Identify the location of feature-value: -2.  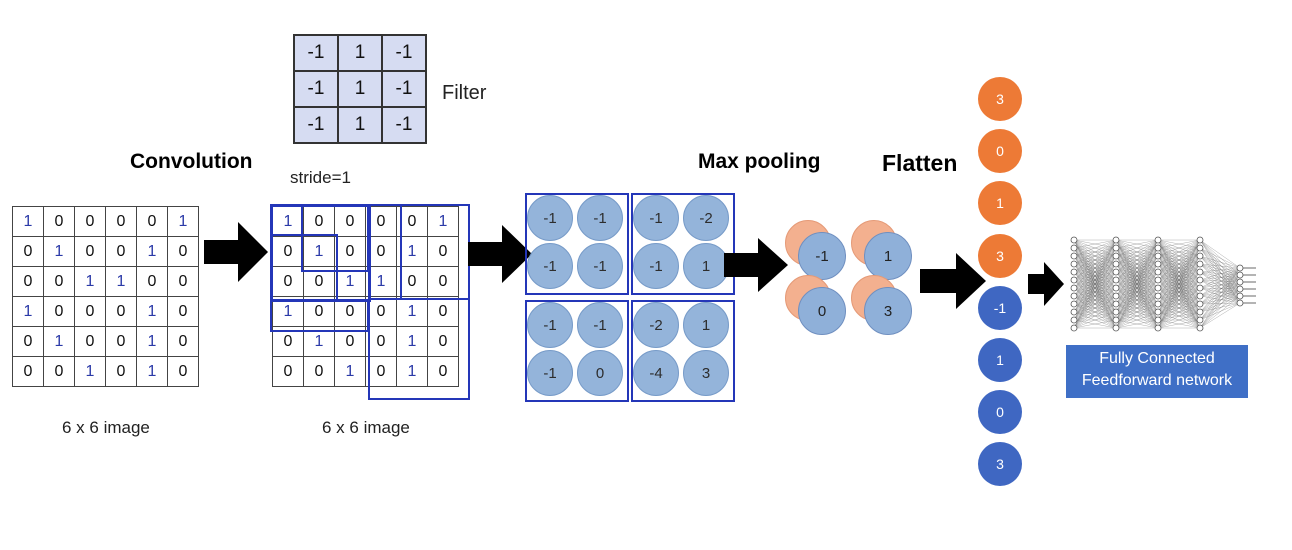
(706, 218).